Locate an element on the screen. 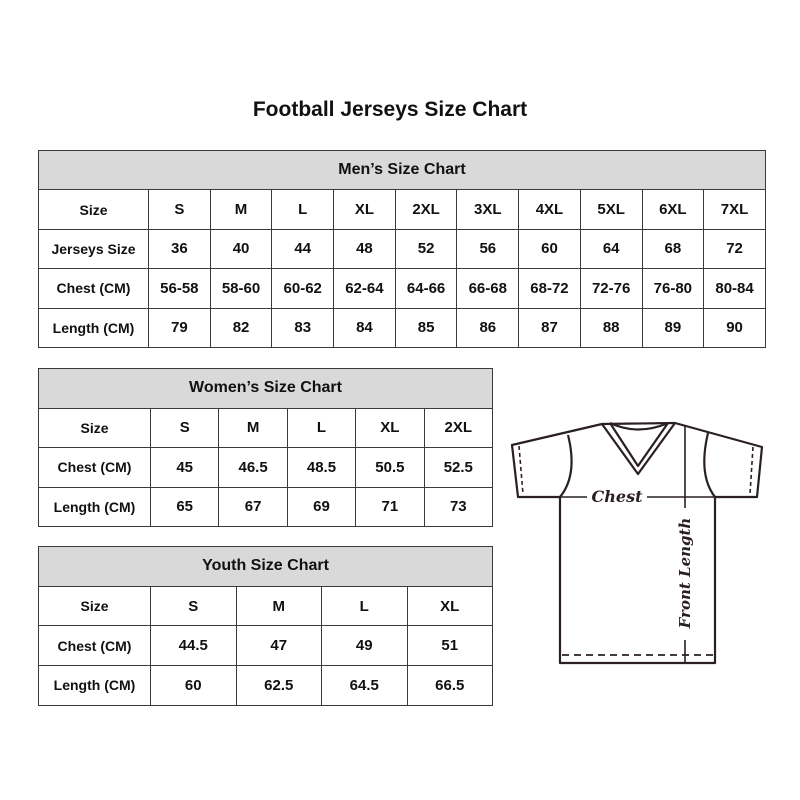 This screenshot has width=800, height=800. table-cell: 85 is located at coordinates (426, 327).